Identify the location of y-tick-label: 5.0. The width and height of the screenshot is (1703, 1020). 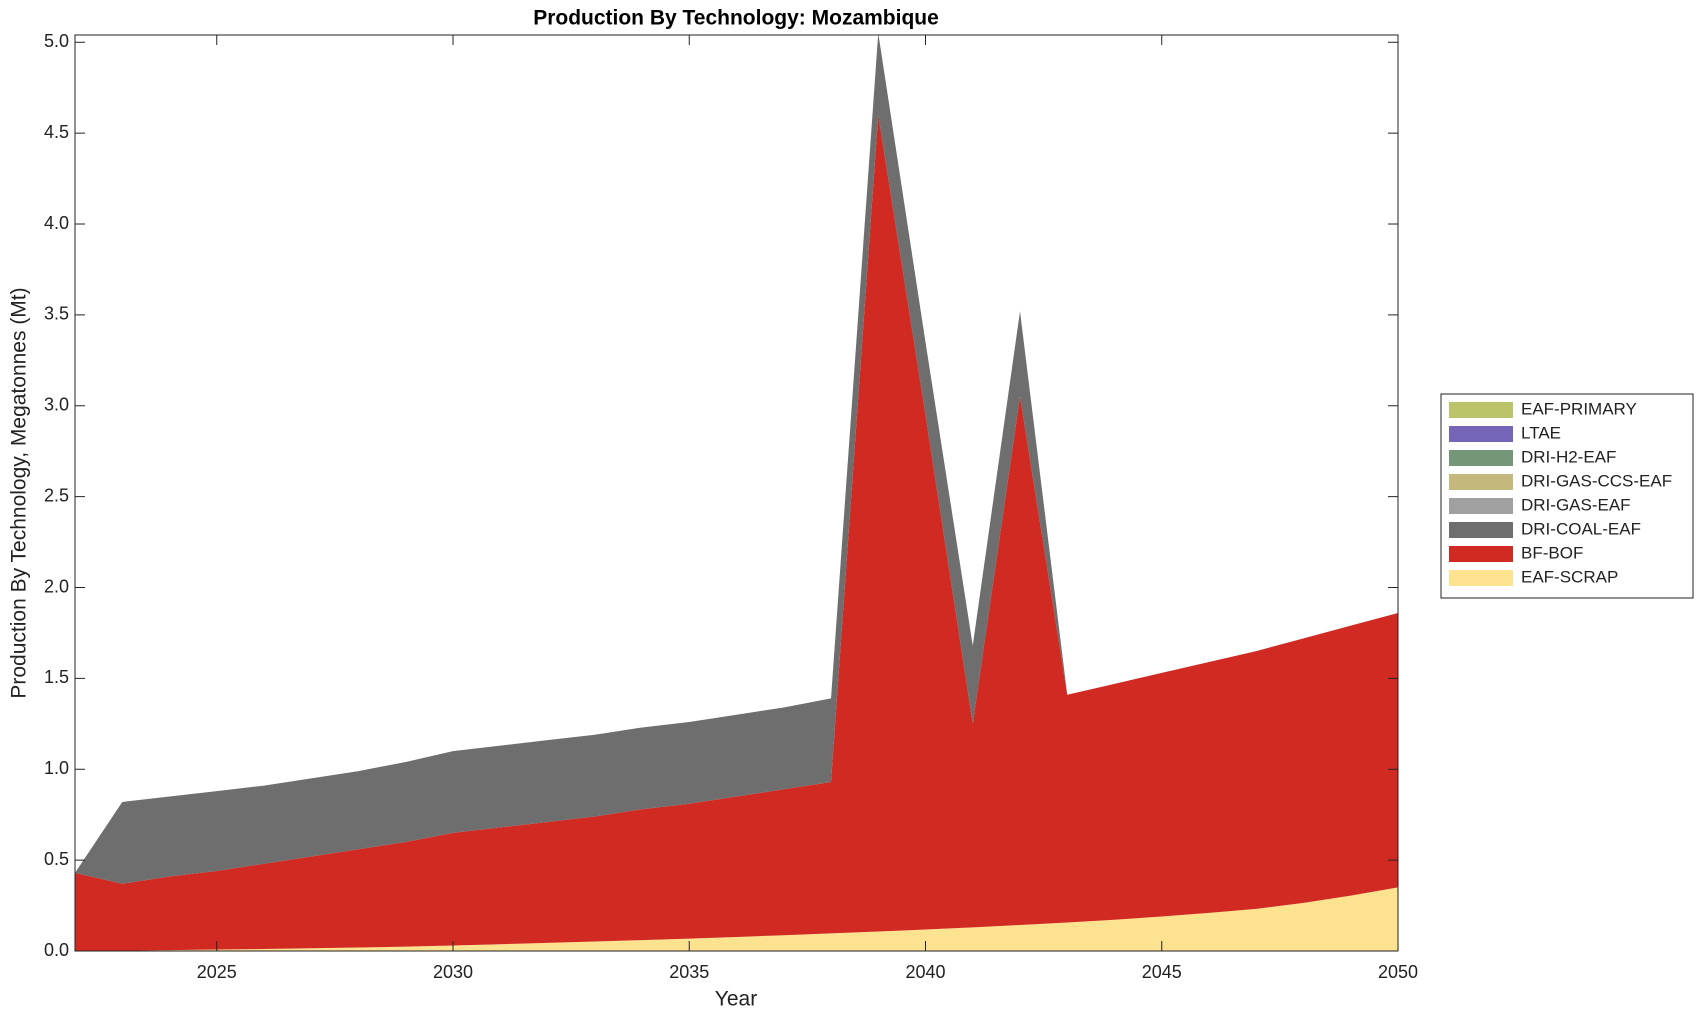
(56, 41).